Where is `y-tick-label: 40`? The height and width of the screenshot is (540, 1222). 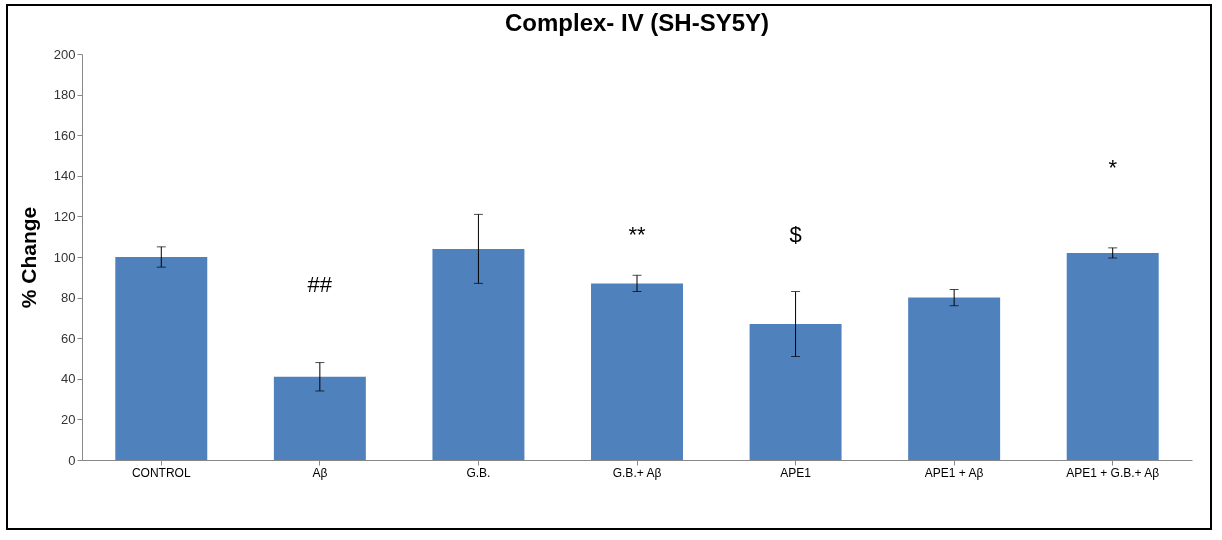 y-tick-label: 40 is located at coordinates (68, 379).